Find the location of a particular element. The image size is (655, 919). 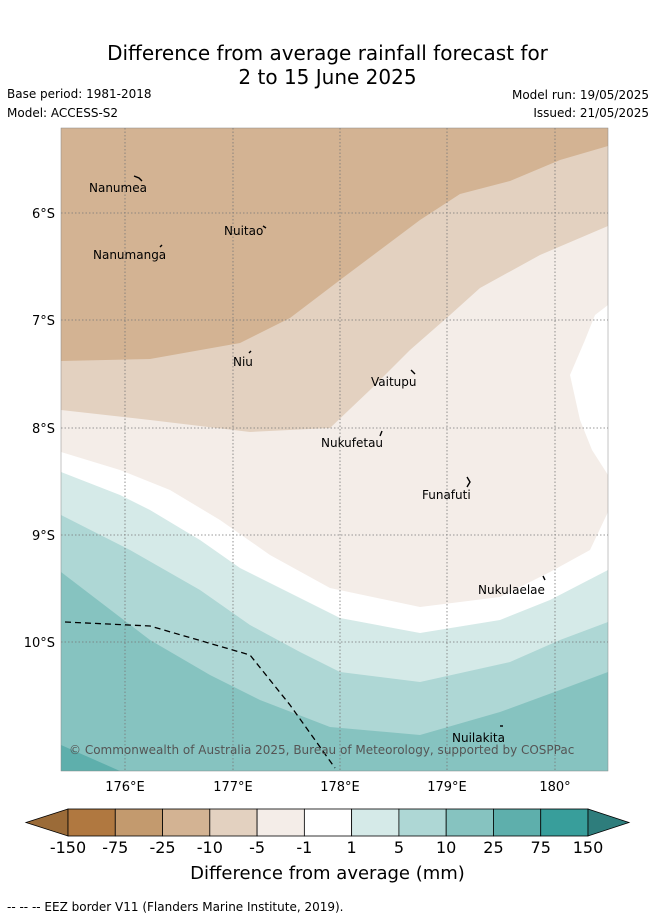

place-label-nukufetau: Nukufetau is located at coordinates (352, 443).